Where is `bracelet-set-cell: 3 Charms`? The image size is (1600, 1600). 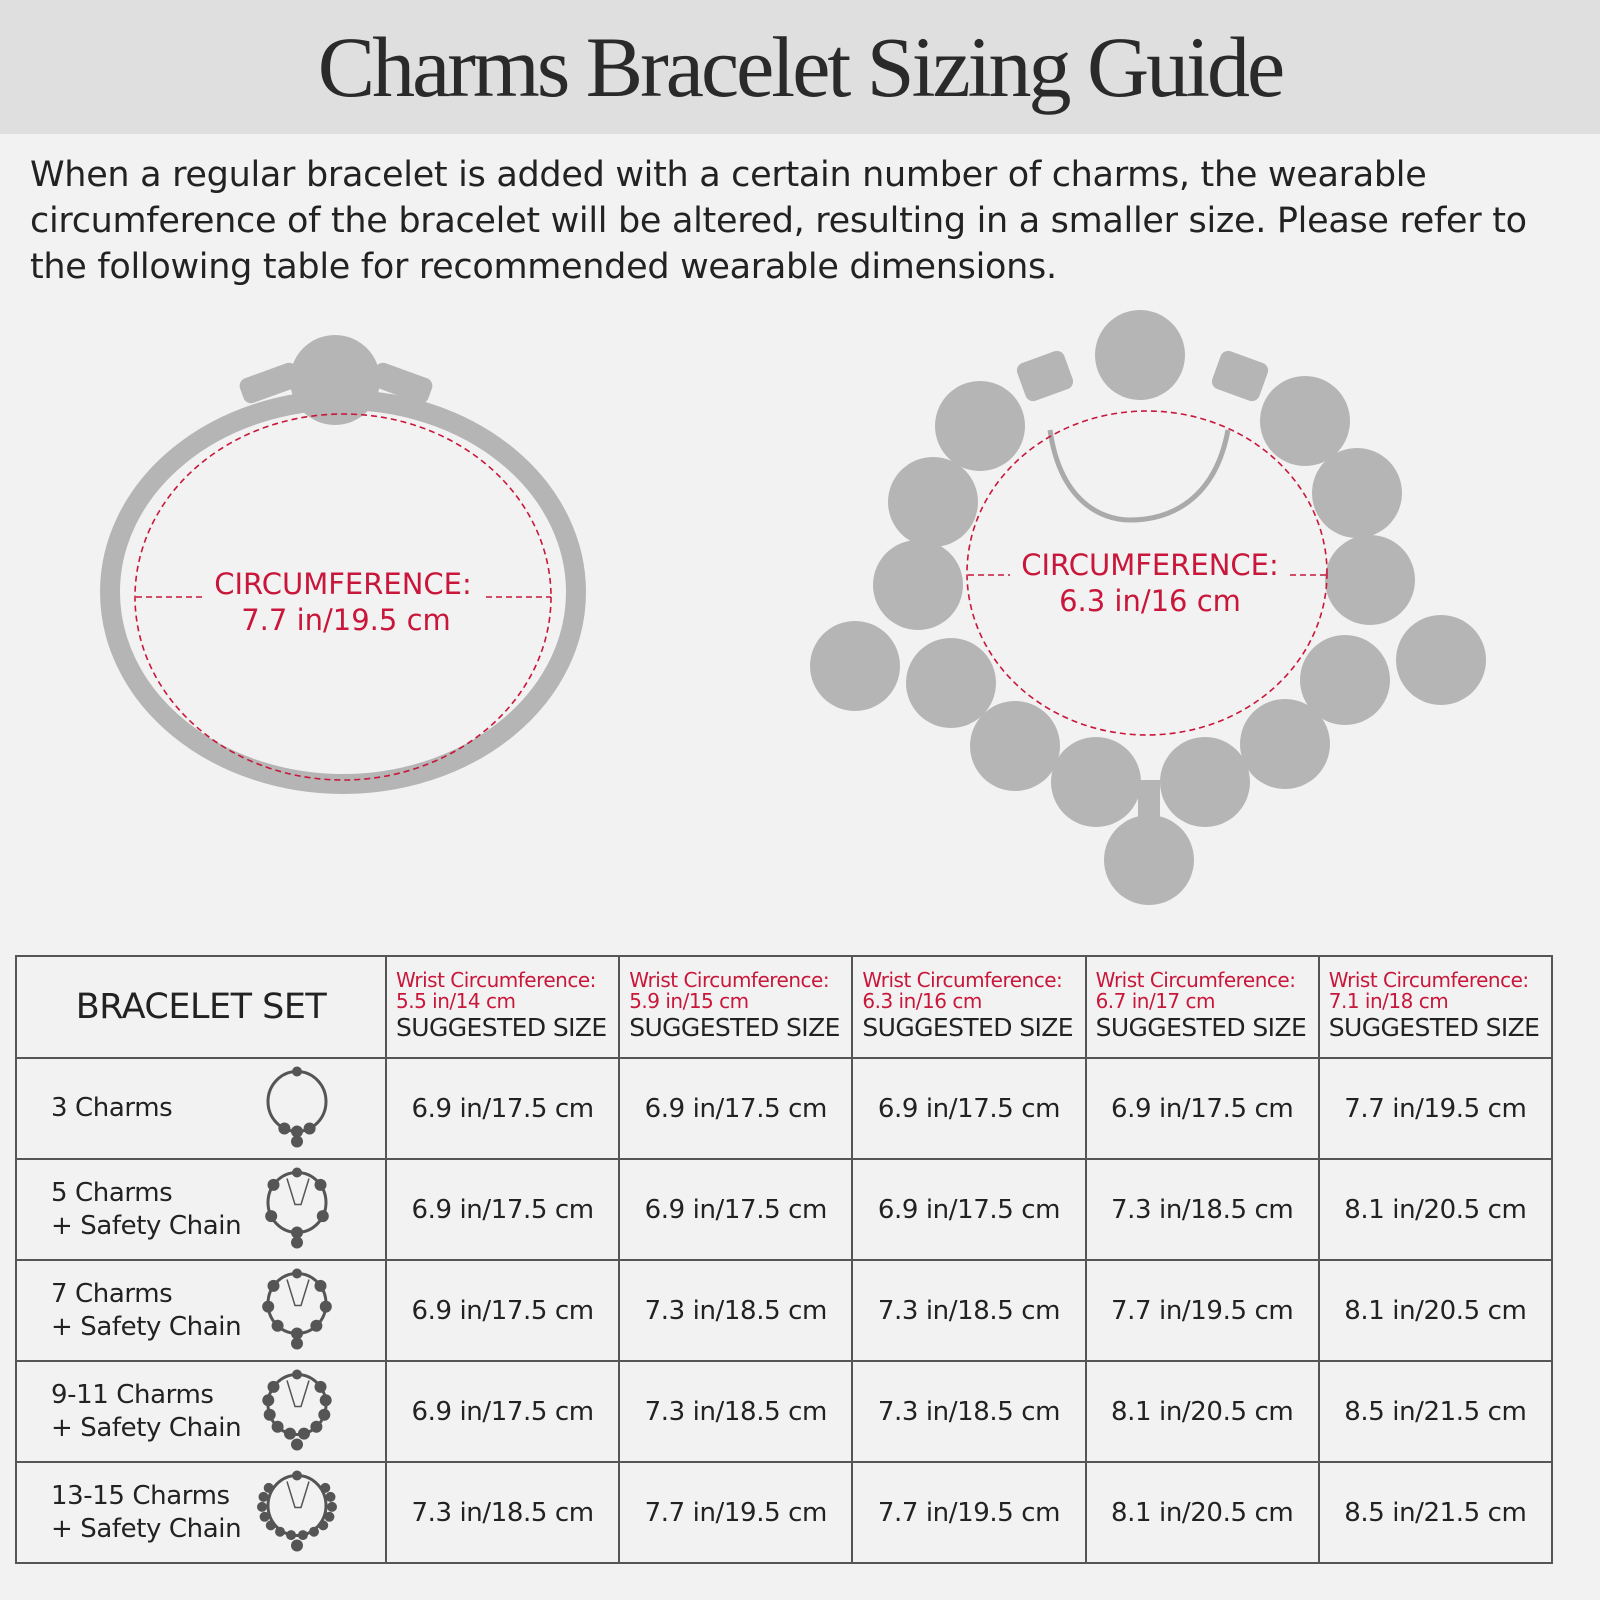 bracelet-set-cell: 3 Charms is located at coordinates (201, 1108).